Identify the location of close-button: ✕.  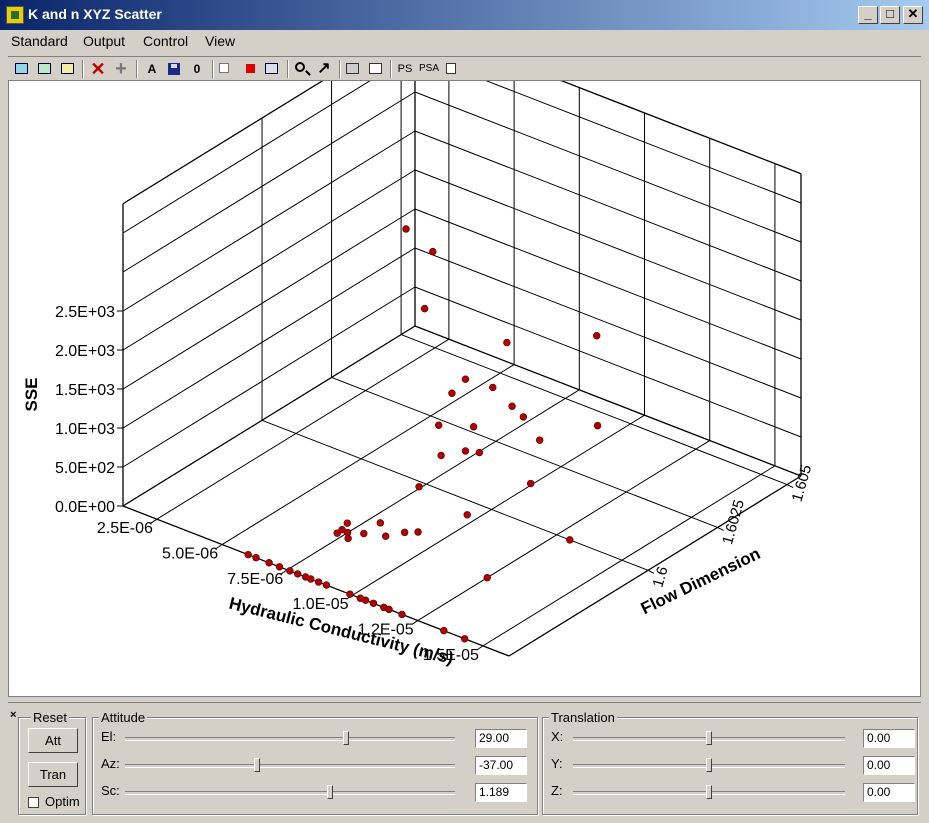
(913, 15).